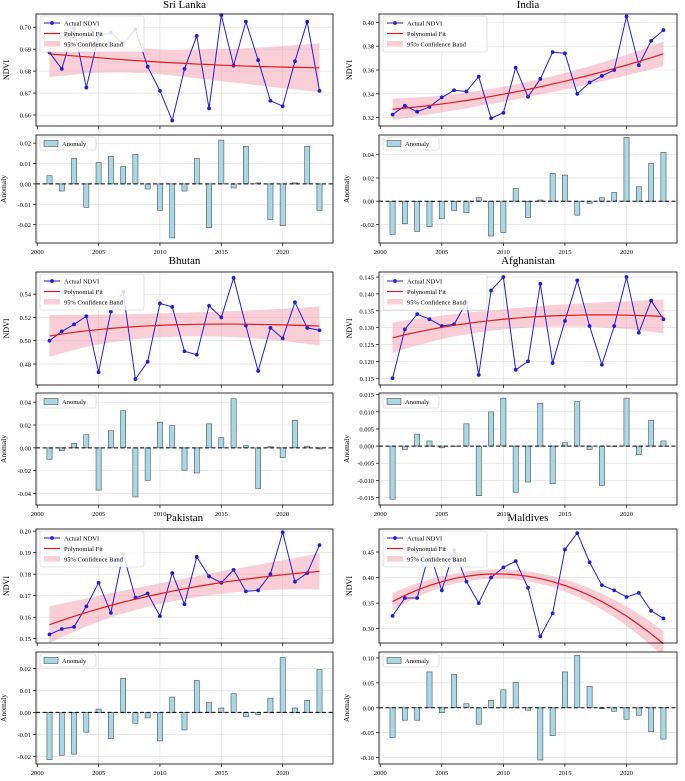  What do you see at coordinates (367, 733) in the screenshot?
I see `y-tick-label: -0.05` at bounding box center [367, 733].